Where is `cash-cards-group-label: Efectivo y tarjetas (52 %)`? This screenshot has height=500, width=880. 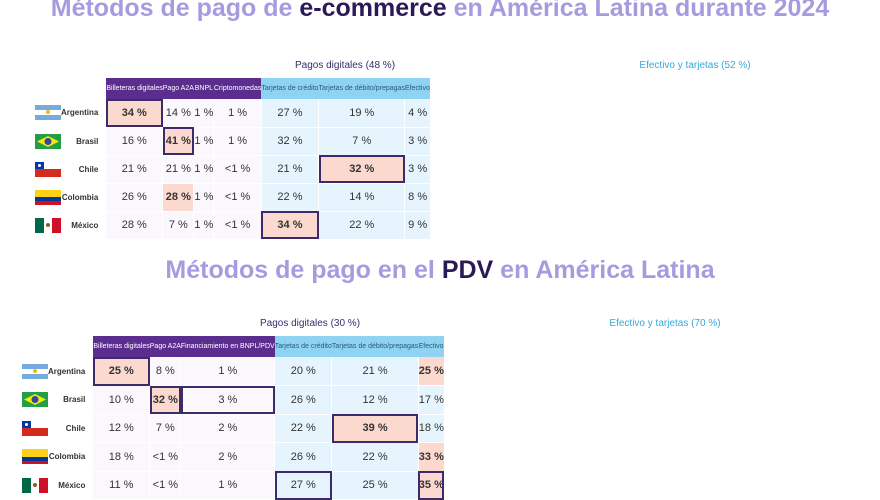 cash-cards-group-label: Efectivo y tarjetas (52 %) is located at coordinates (695, 65).